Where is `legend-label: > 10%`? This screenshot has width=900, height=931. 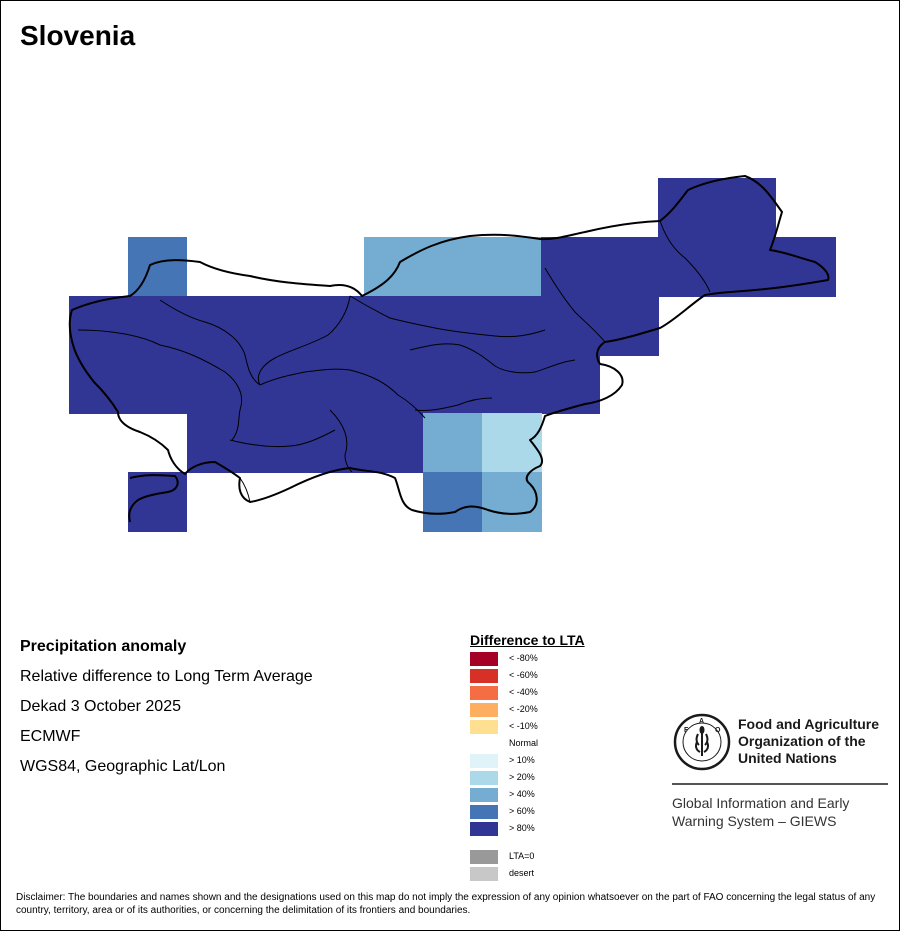 legend-label: > 10% is located at coordinates (522, 760).